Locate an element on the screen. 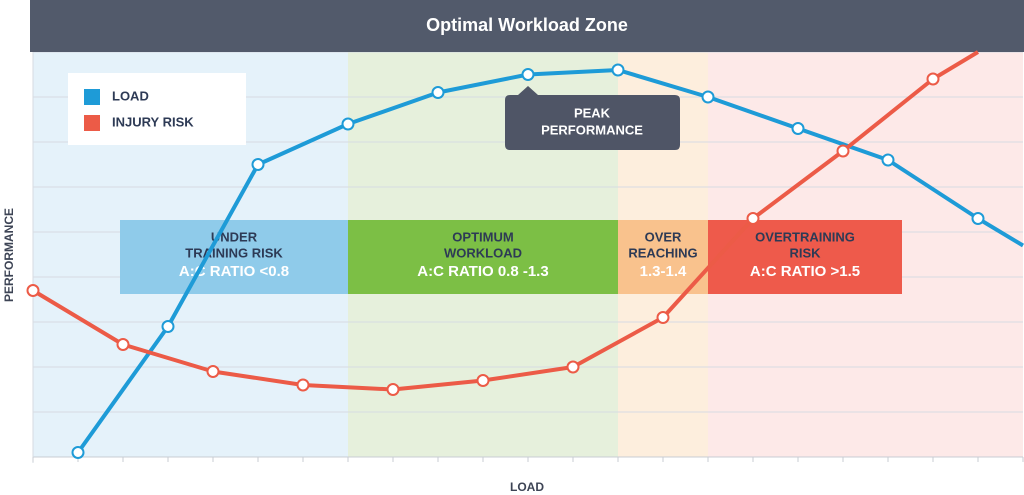 This screenshot has width=1024, height=495. zone-label: WORKLOAD is located at coordinates (483, 252).